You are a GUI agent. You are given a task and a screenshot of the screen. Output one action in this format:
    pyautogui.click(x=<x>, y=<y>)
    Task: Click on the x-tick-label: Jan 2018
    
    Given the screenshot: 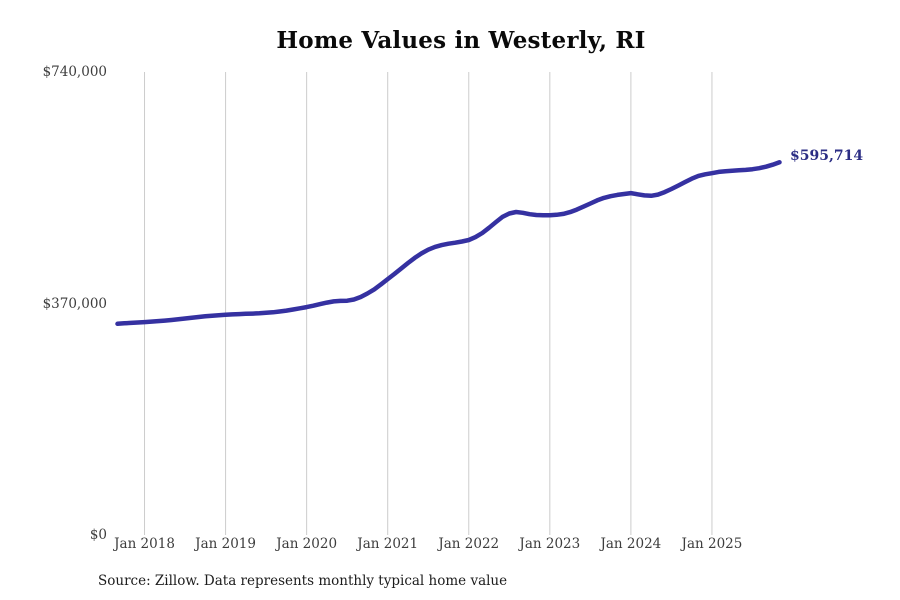 What is the action you would take?
    pyautogui.click(x=144, y=544)
    